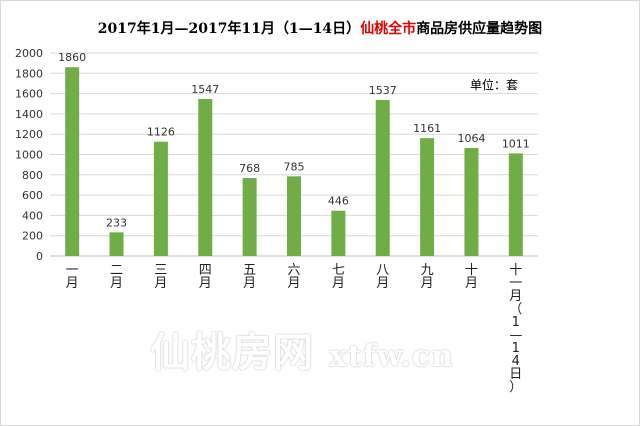  Describe the element at coordinates (383, 90) in the screenshot. I see `data-label: 1537` at that location.